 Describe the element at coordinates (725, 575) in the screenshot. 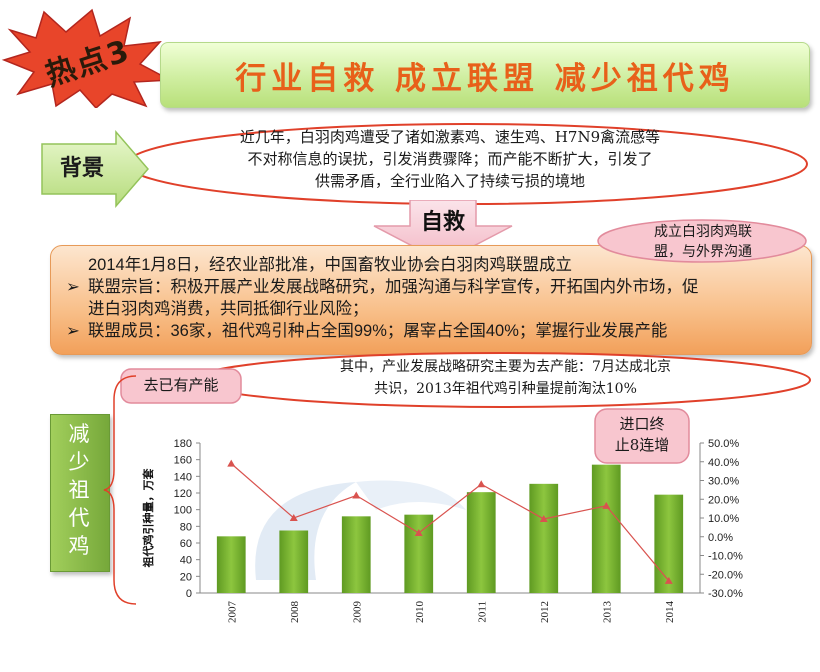

I see `right-tick-label: -20.0%` at that location.